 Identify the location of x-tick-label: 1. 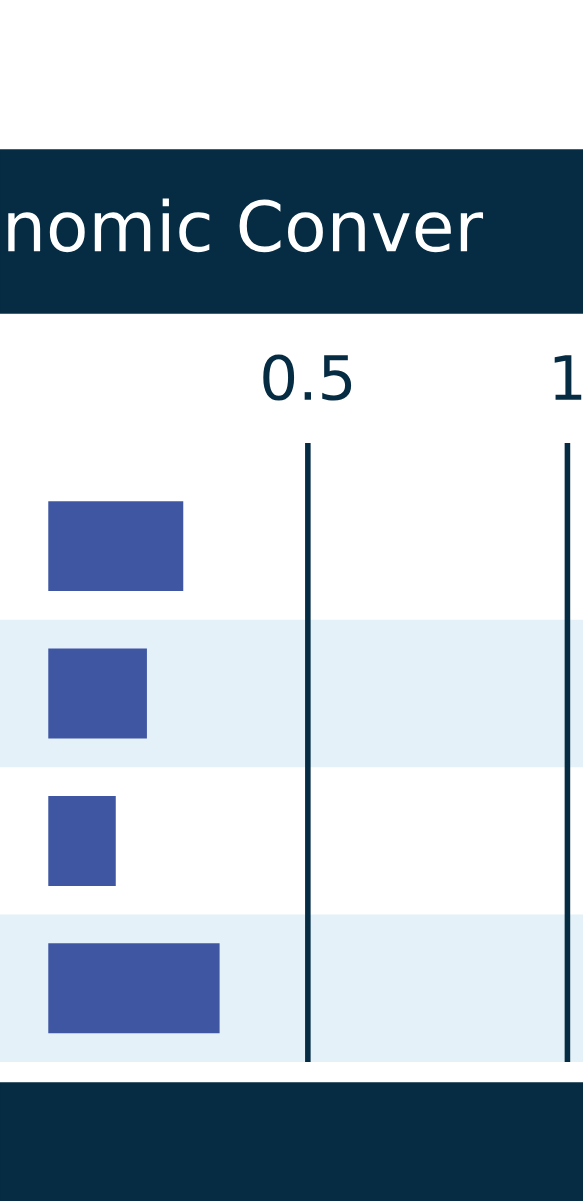
(568, 377).